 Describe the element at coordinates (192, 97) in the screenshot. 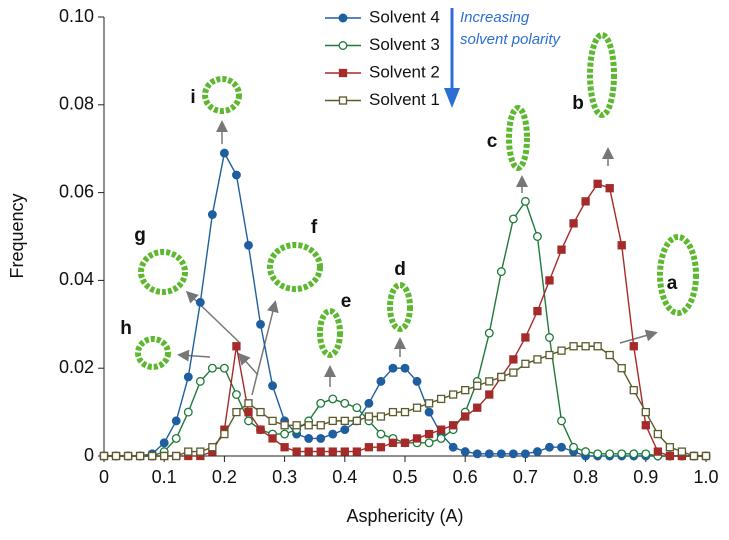

I see `annotation-label: i` at that location.